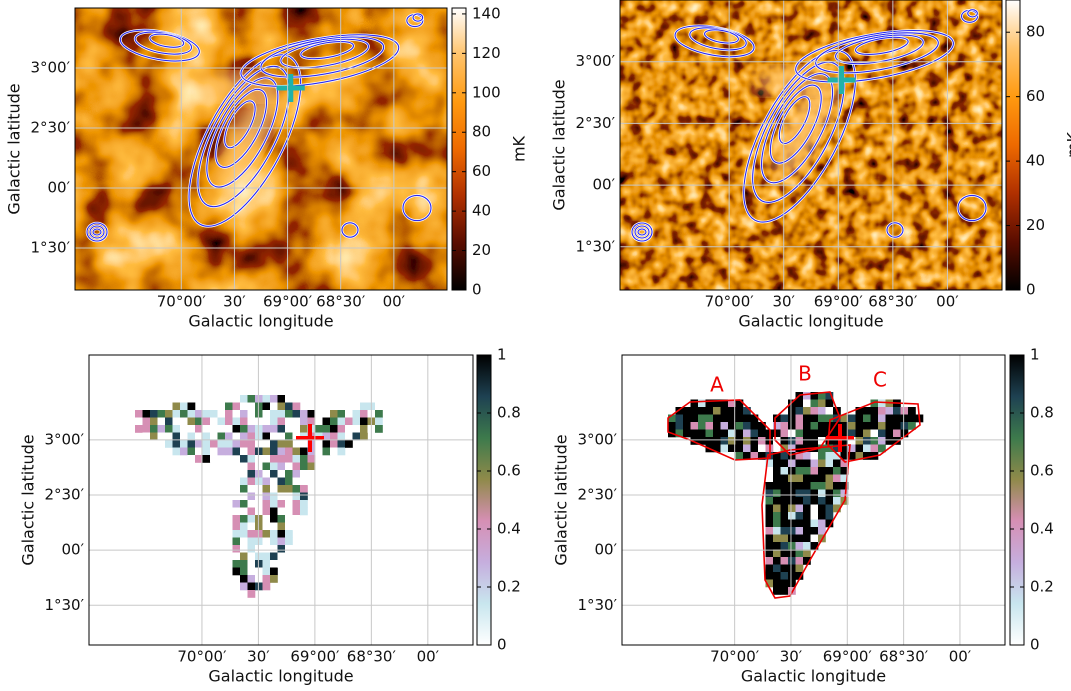  What do you see at coordinates (315, 657) in the screenshot?
I see `x-tick-label: 69°00′` at bounding box center [315, 657].